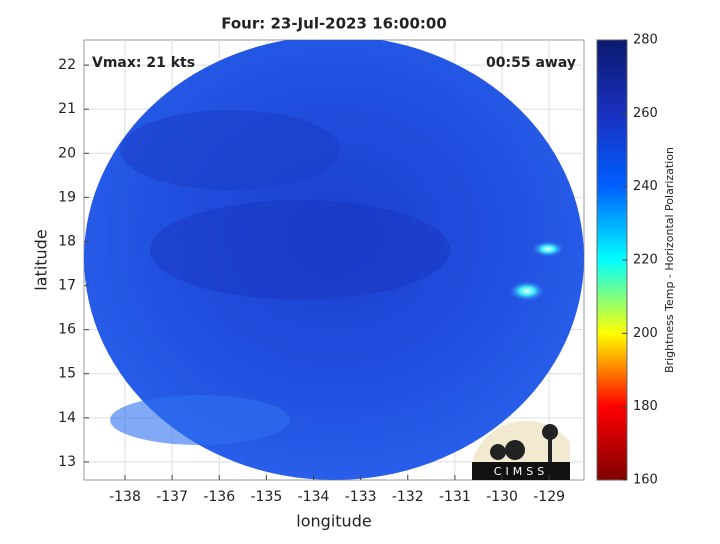 This screenshot has width=720, height=544. I want to click on x-axis-label: longitude, so click(333, 521).